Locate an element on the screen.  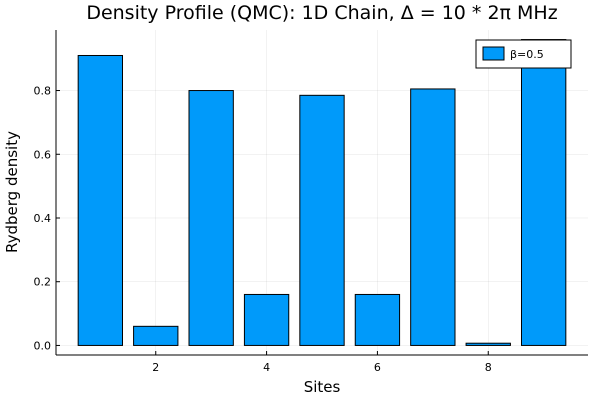
x-tick-label: 6 is located at coordinates (377, 367).